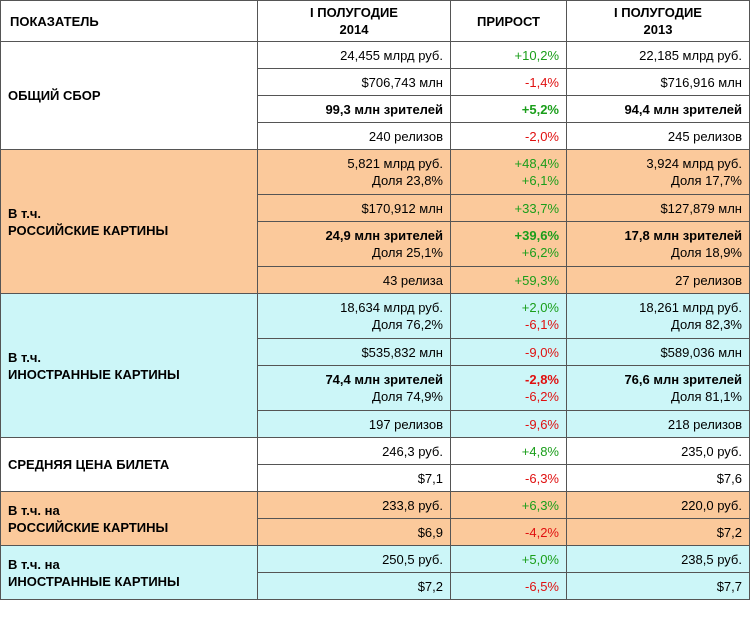  Describe the element at coordinates (88, 527) in the screenshot. I see `group-label-line: РОССИЙСКИЕ КАРТИНЫ` at that location.